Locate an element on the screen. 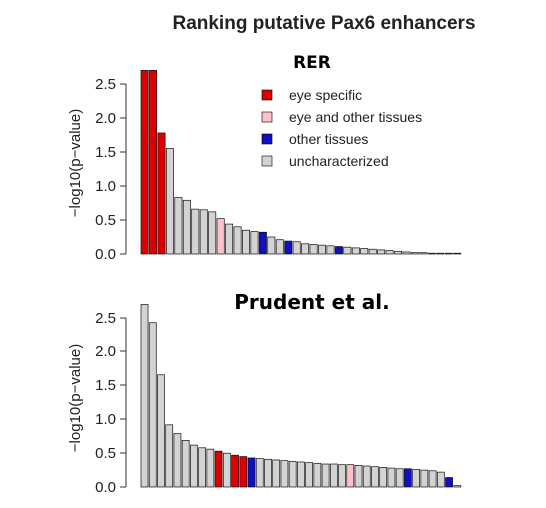 The width and height of the screenshot is (546, 508). legend-label-eye: eye specific is located at coordinates (325, 95).